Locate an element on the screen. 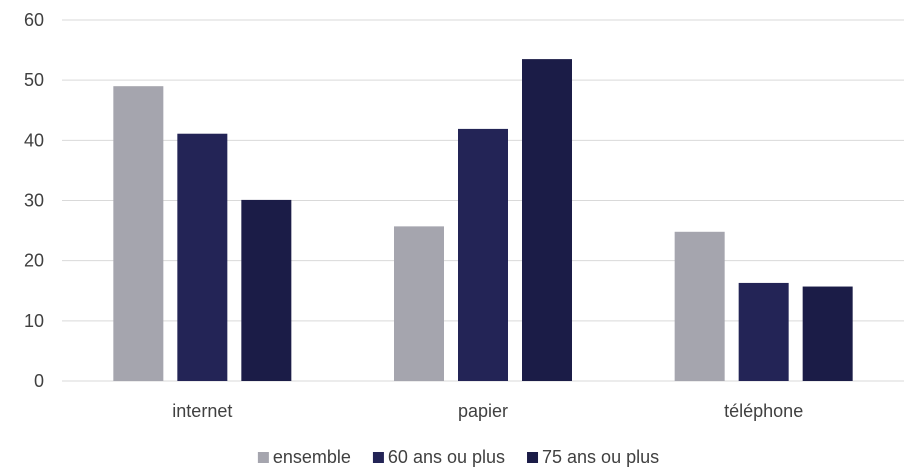 The image size is (917, 473). bar-papier-60-ans-ou-plus is located at coordinates (483, 254).